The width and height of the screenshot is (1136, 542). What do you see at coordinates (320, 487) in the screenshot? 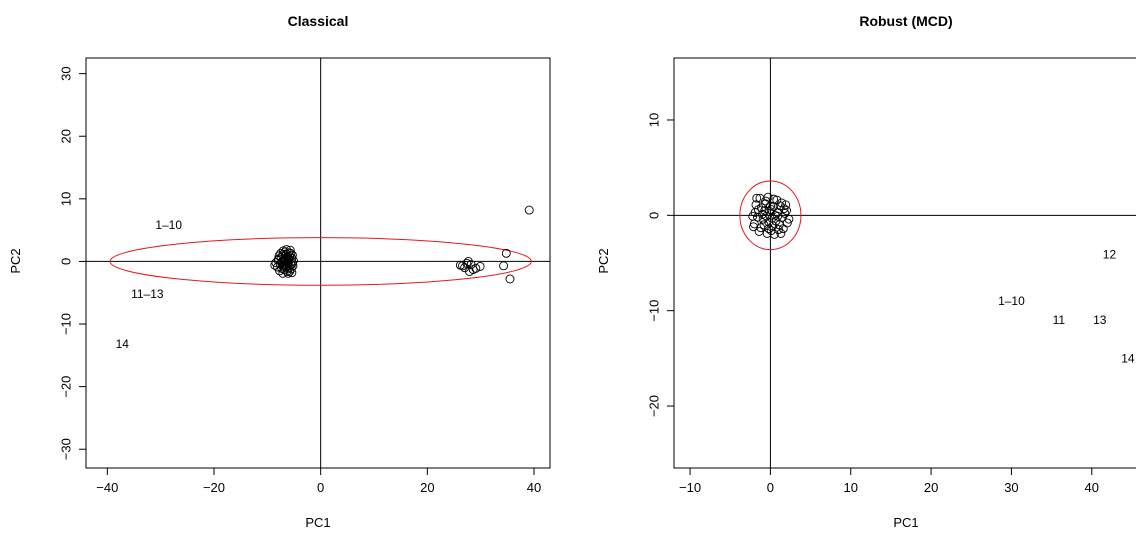
I see `classical-x-tick-label: 0` at bounding box center [320, 487].